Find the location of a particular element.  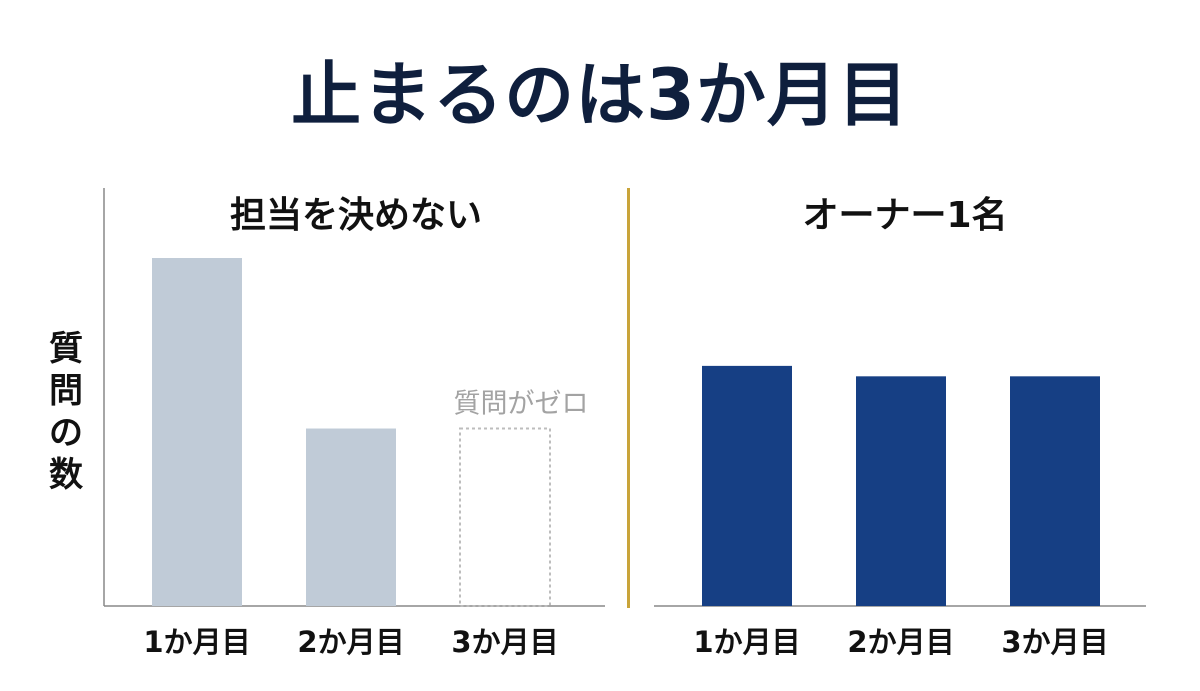

page-title: 止まるのは3か月目 is located at coordinates (600, 95).